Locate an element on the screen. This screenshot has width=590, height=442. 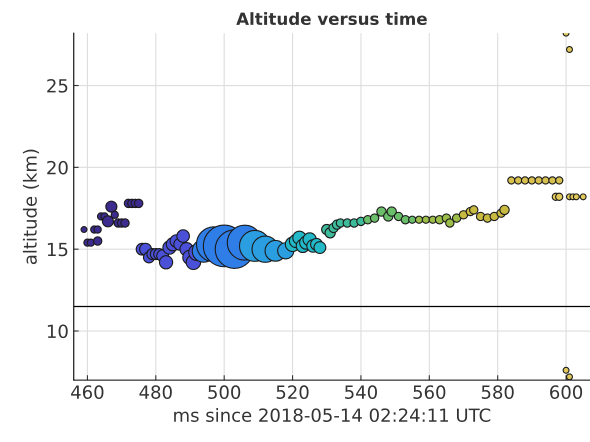
y-axis-title: altitude (km) is located at coordinates (30, 207).